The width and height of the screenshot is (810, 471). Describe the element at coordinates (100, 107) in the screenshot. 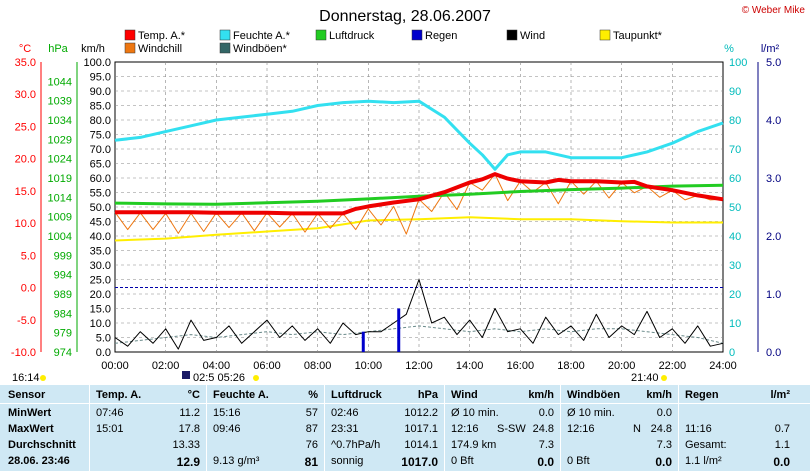

I see `wind-tick-3: 85.0` at that location.